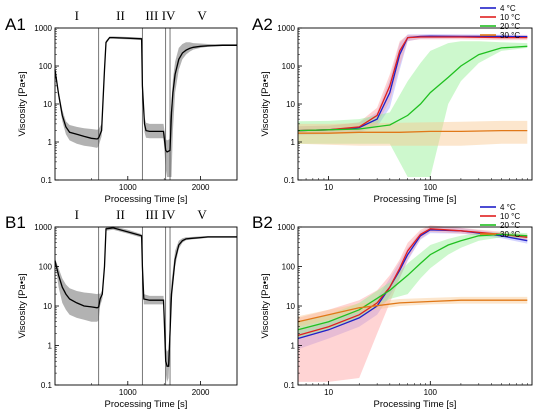 This screenshot has height=420, width=550. Describe the element at coordinates (262, 222) in the screenshot. I see `panel-label: B2` at that location.